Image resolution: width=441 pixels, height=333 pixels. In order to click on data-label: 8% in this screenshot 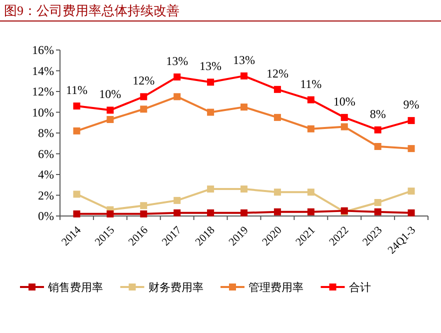, I will do `click(378, 113)`.